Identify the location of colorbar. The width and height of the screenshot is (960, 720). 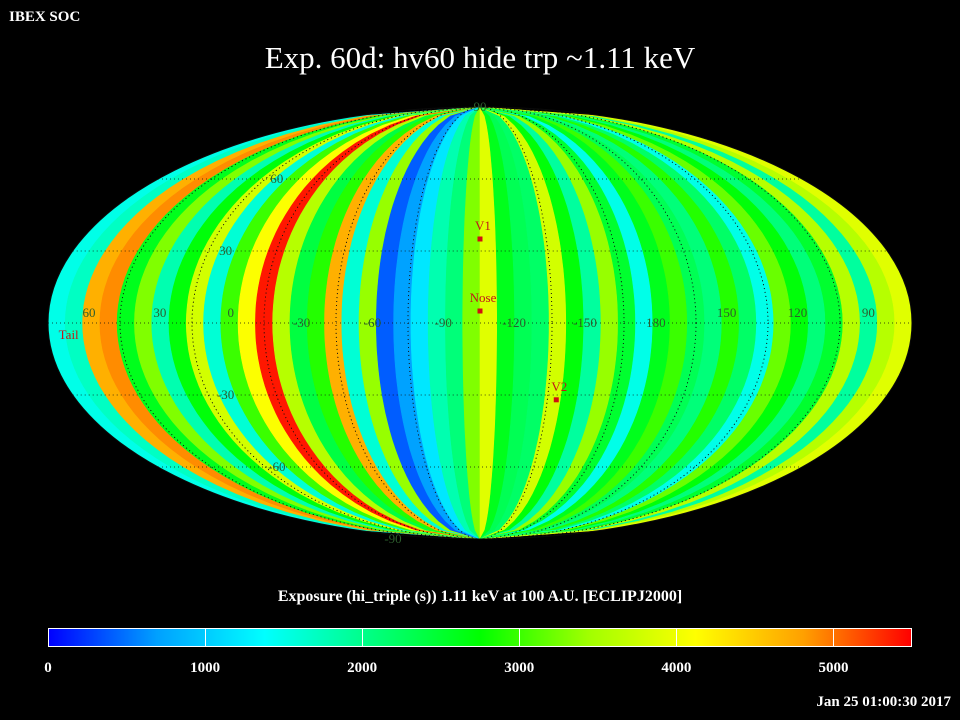
(480, 637).